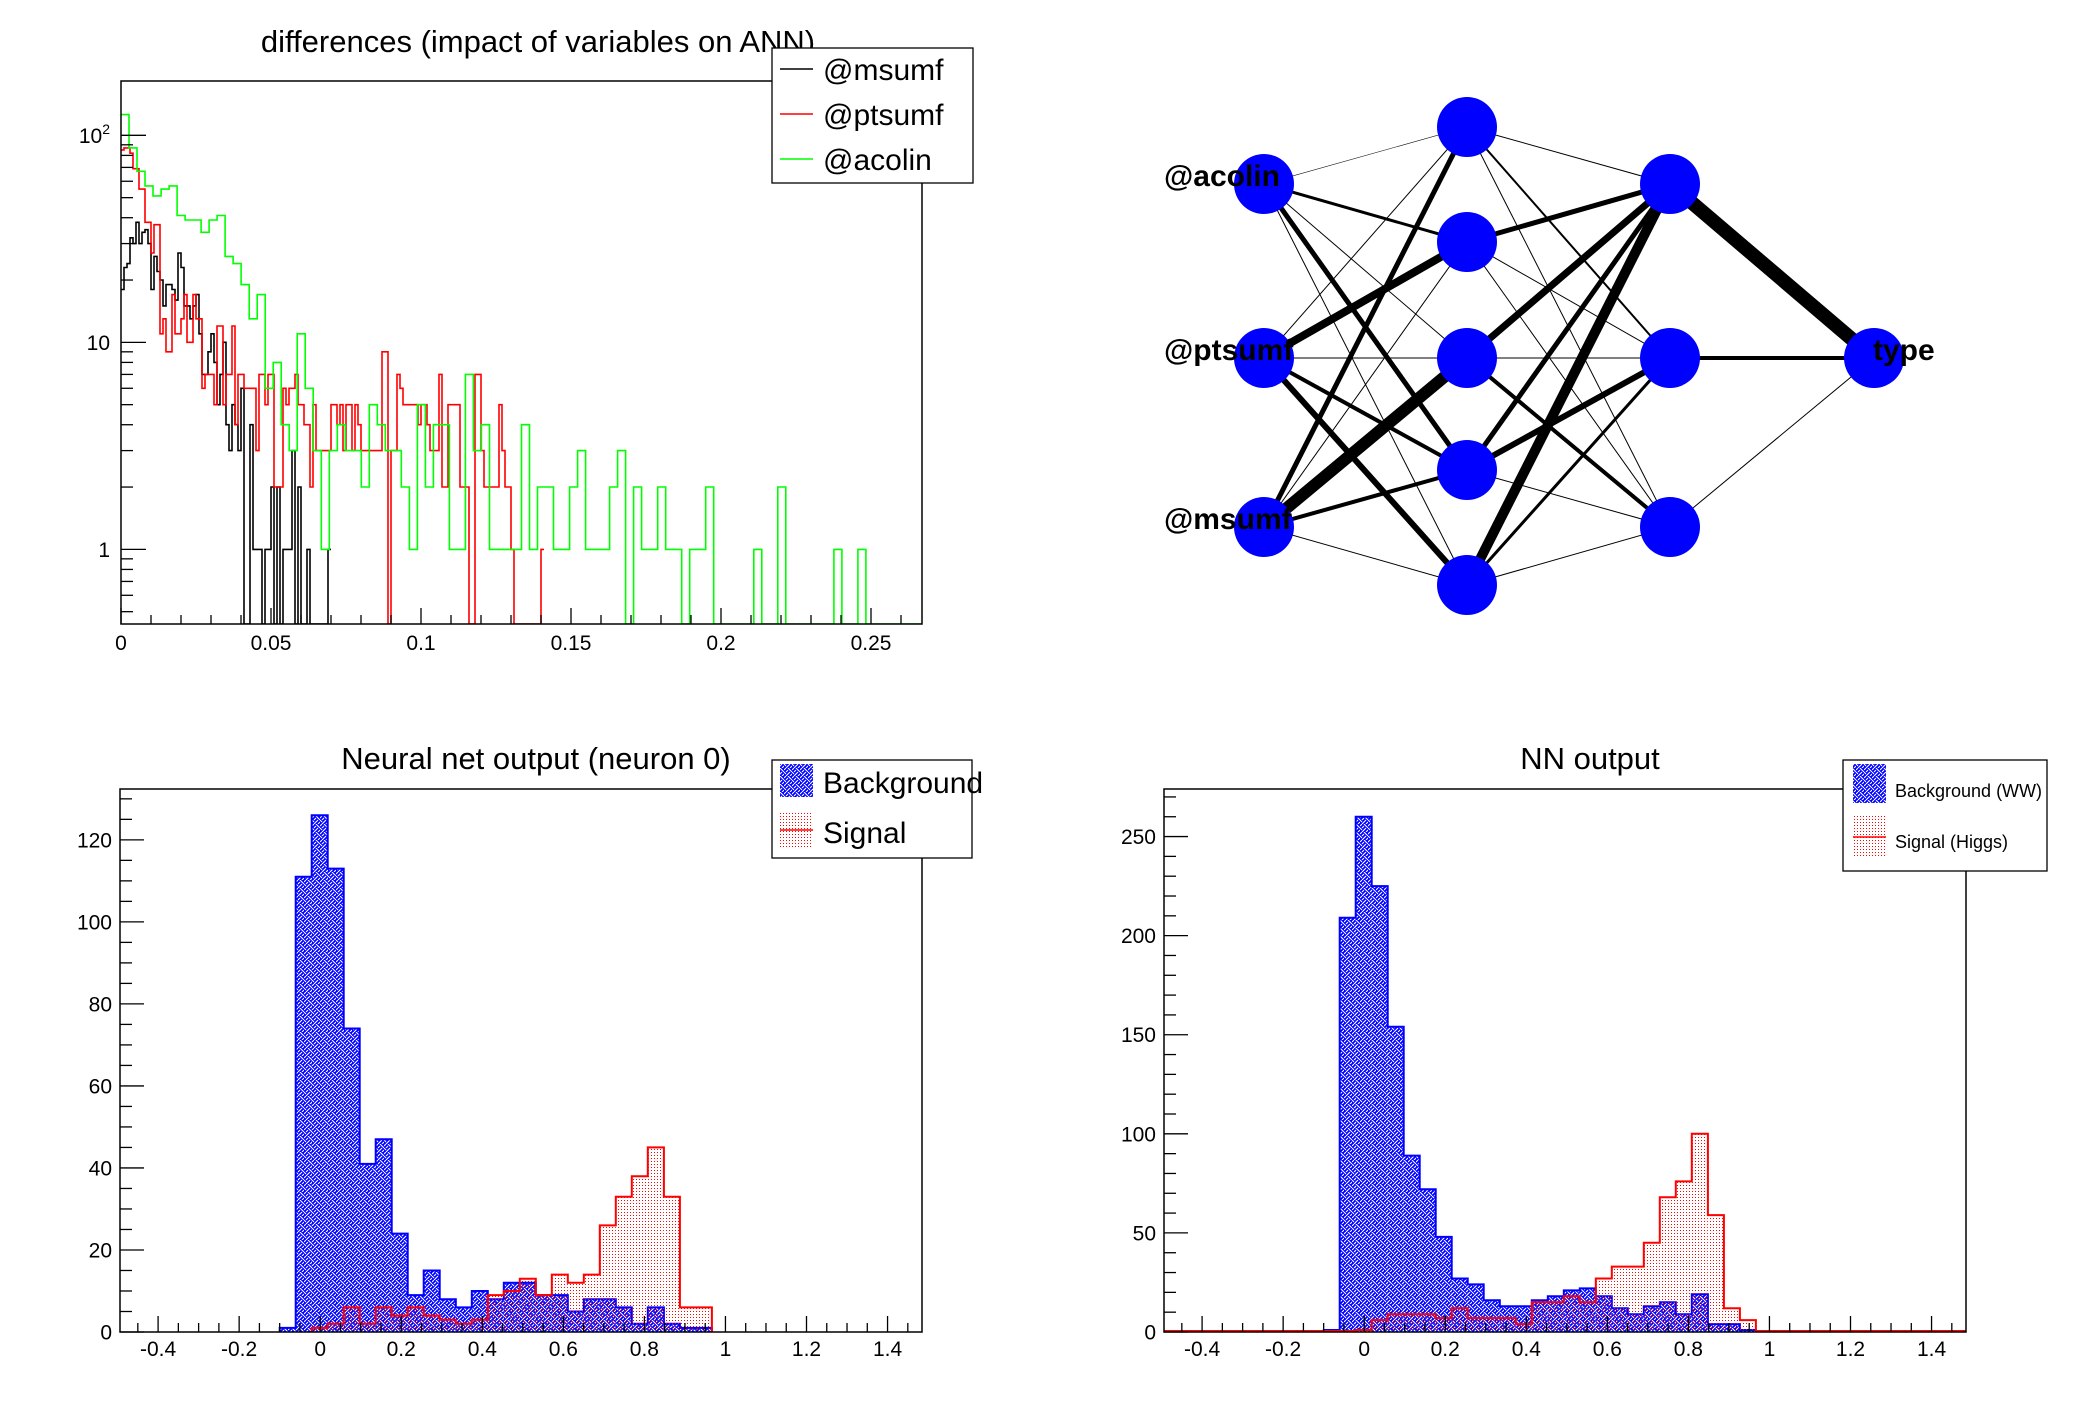  Describe the element at coordinates (1138, 837) in the screenshot. I see `y-tick-label-base: 250` at that location.